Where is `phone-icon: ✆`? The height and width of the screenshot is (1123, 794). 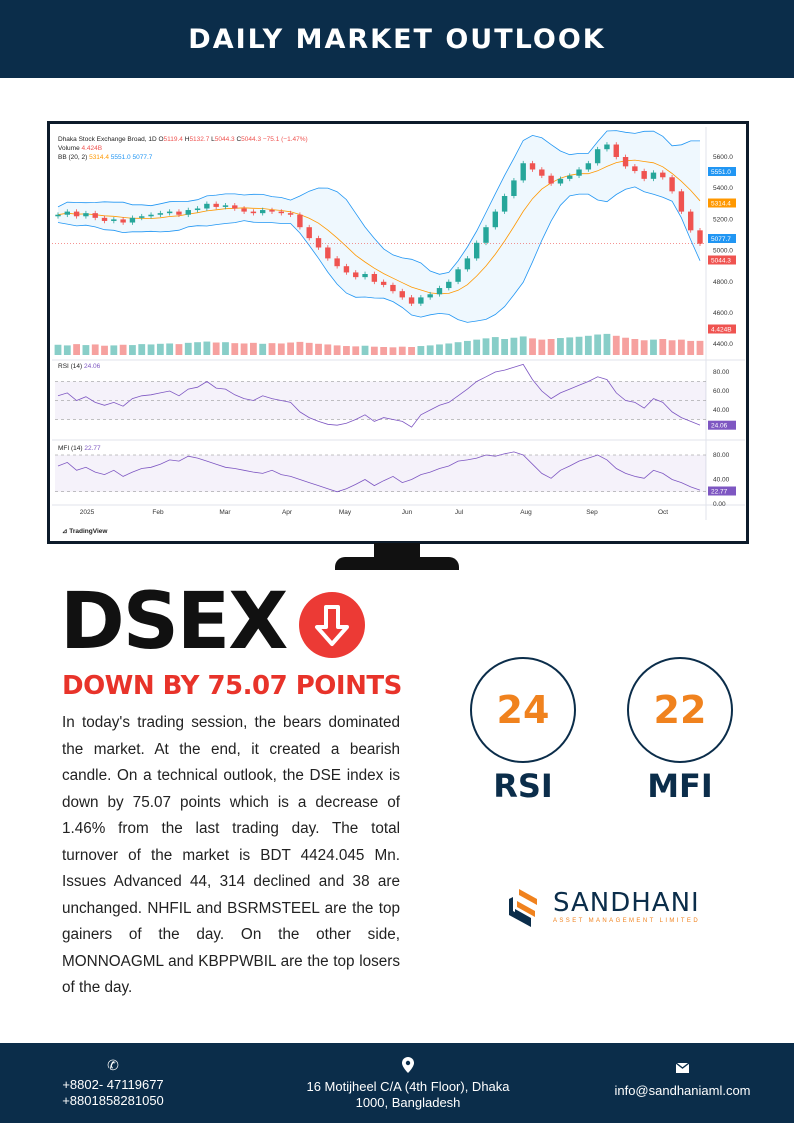
phone-icon: ✆ is located at coordinates (113, 1065).